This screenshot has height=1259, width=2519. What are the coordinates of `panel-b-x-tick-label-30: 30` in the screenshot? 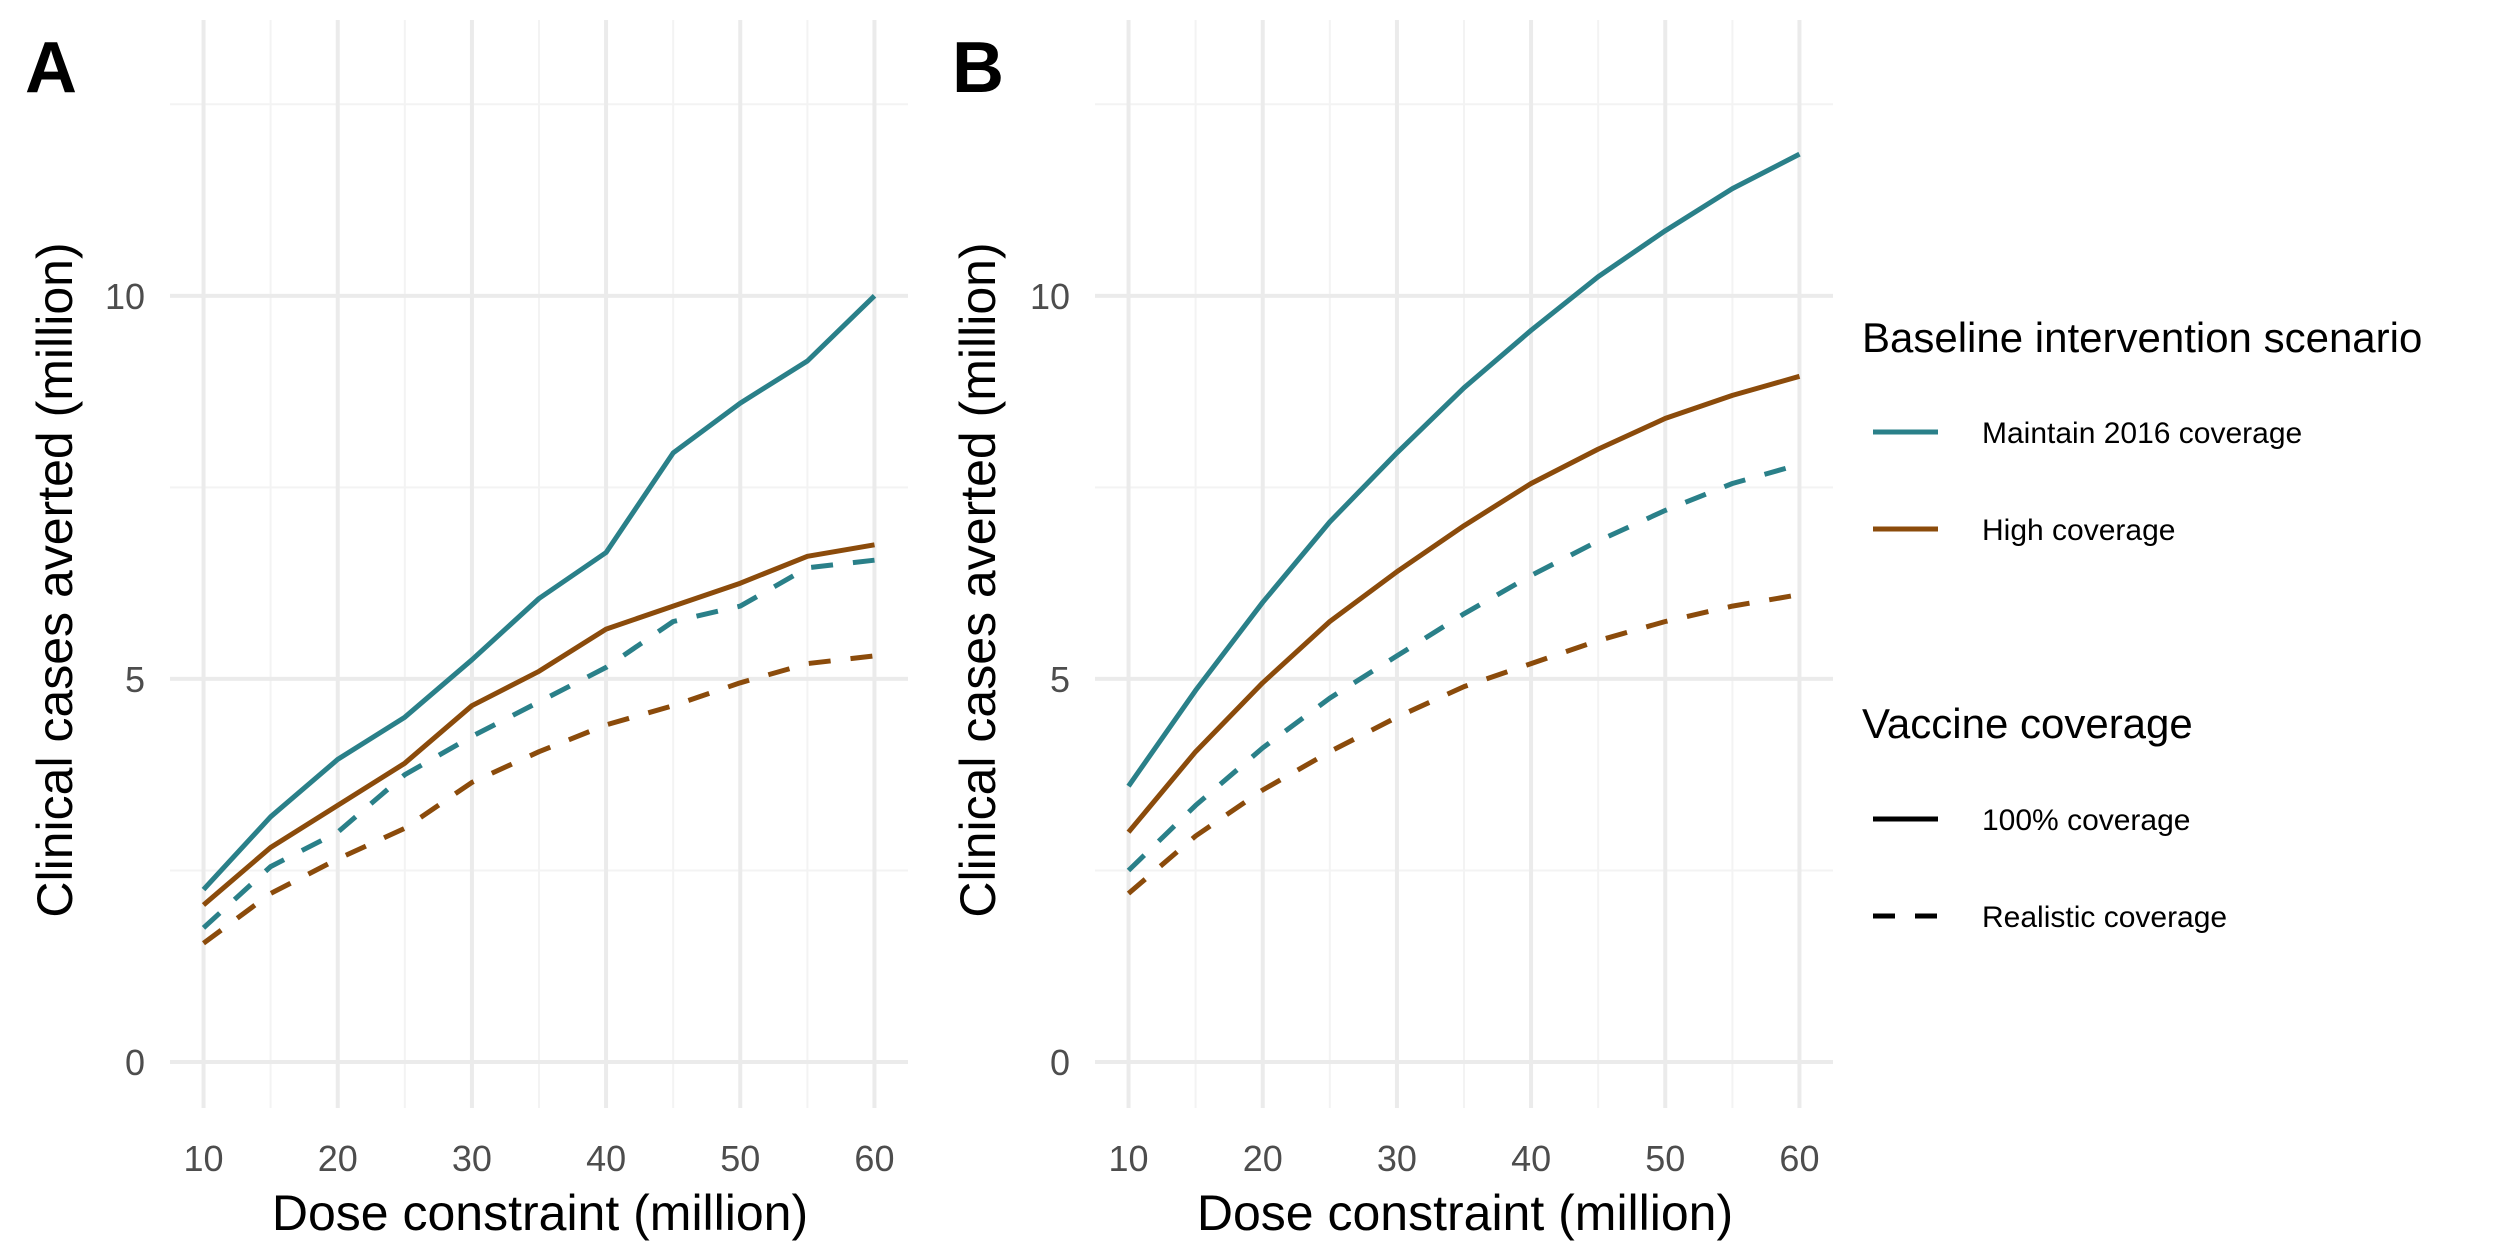 It's located at (1397, 1158).